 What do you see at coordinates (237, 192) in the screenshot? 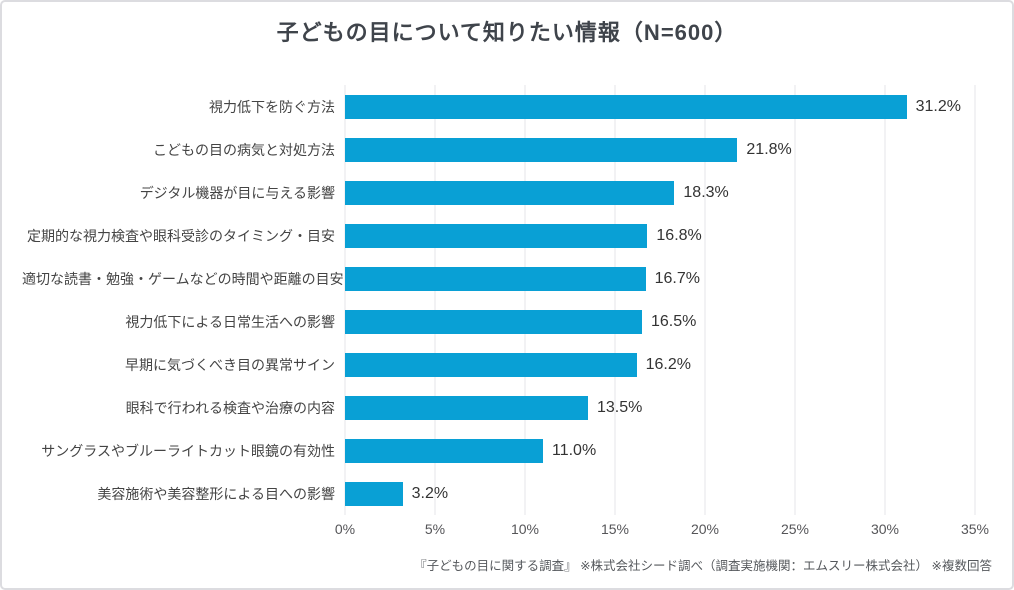
I see `bar-label: デジタル機器が目に与える影響` at bounding box center [237, 192].